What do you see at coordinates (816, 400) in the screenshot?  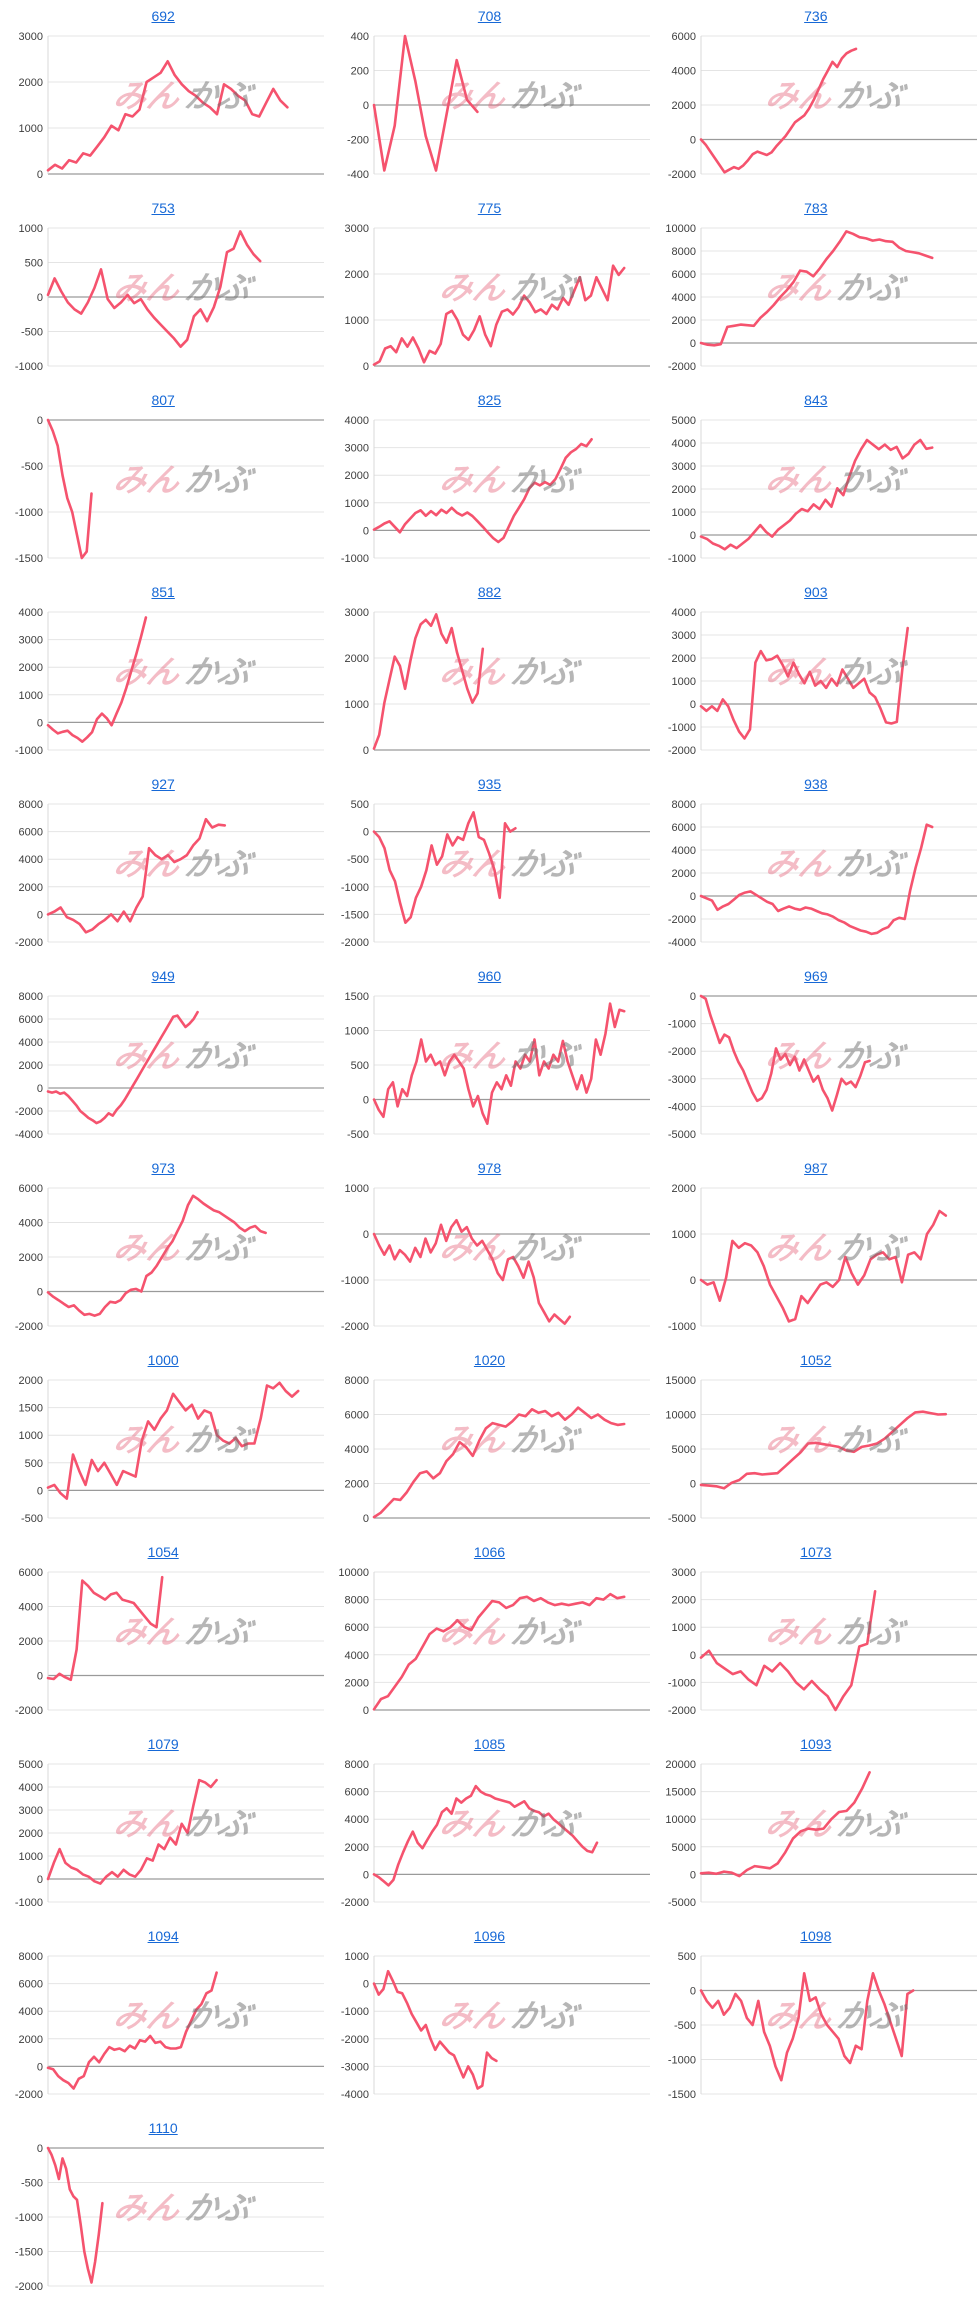 I see `chart-title-link: 843` at bounding box center [816, 400].